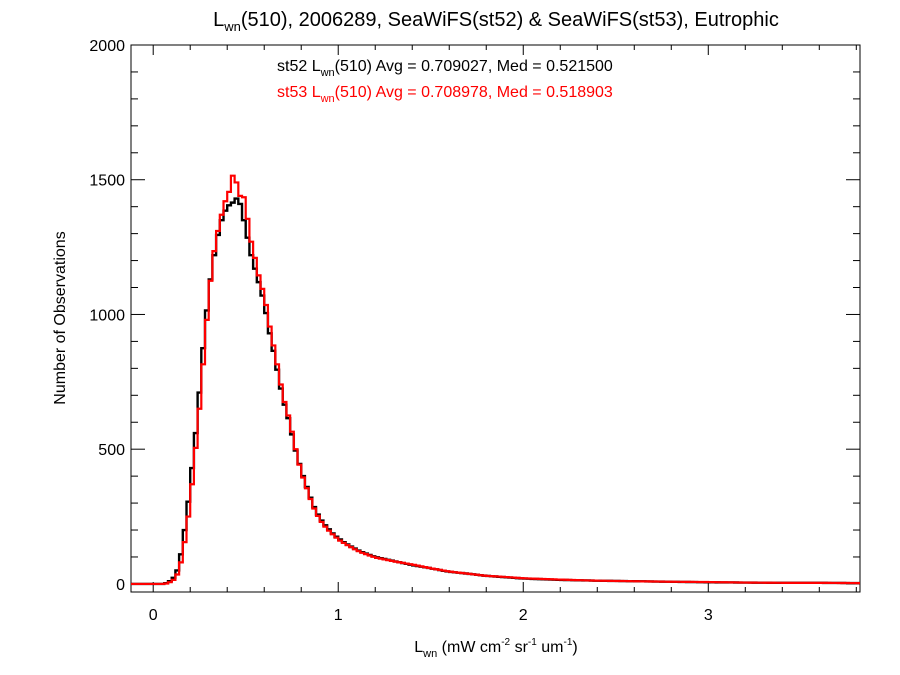  Describe the element at coordinates (60, 317) in the screenshot. I see `y-axis-label: Number of Observations` at that location.